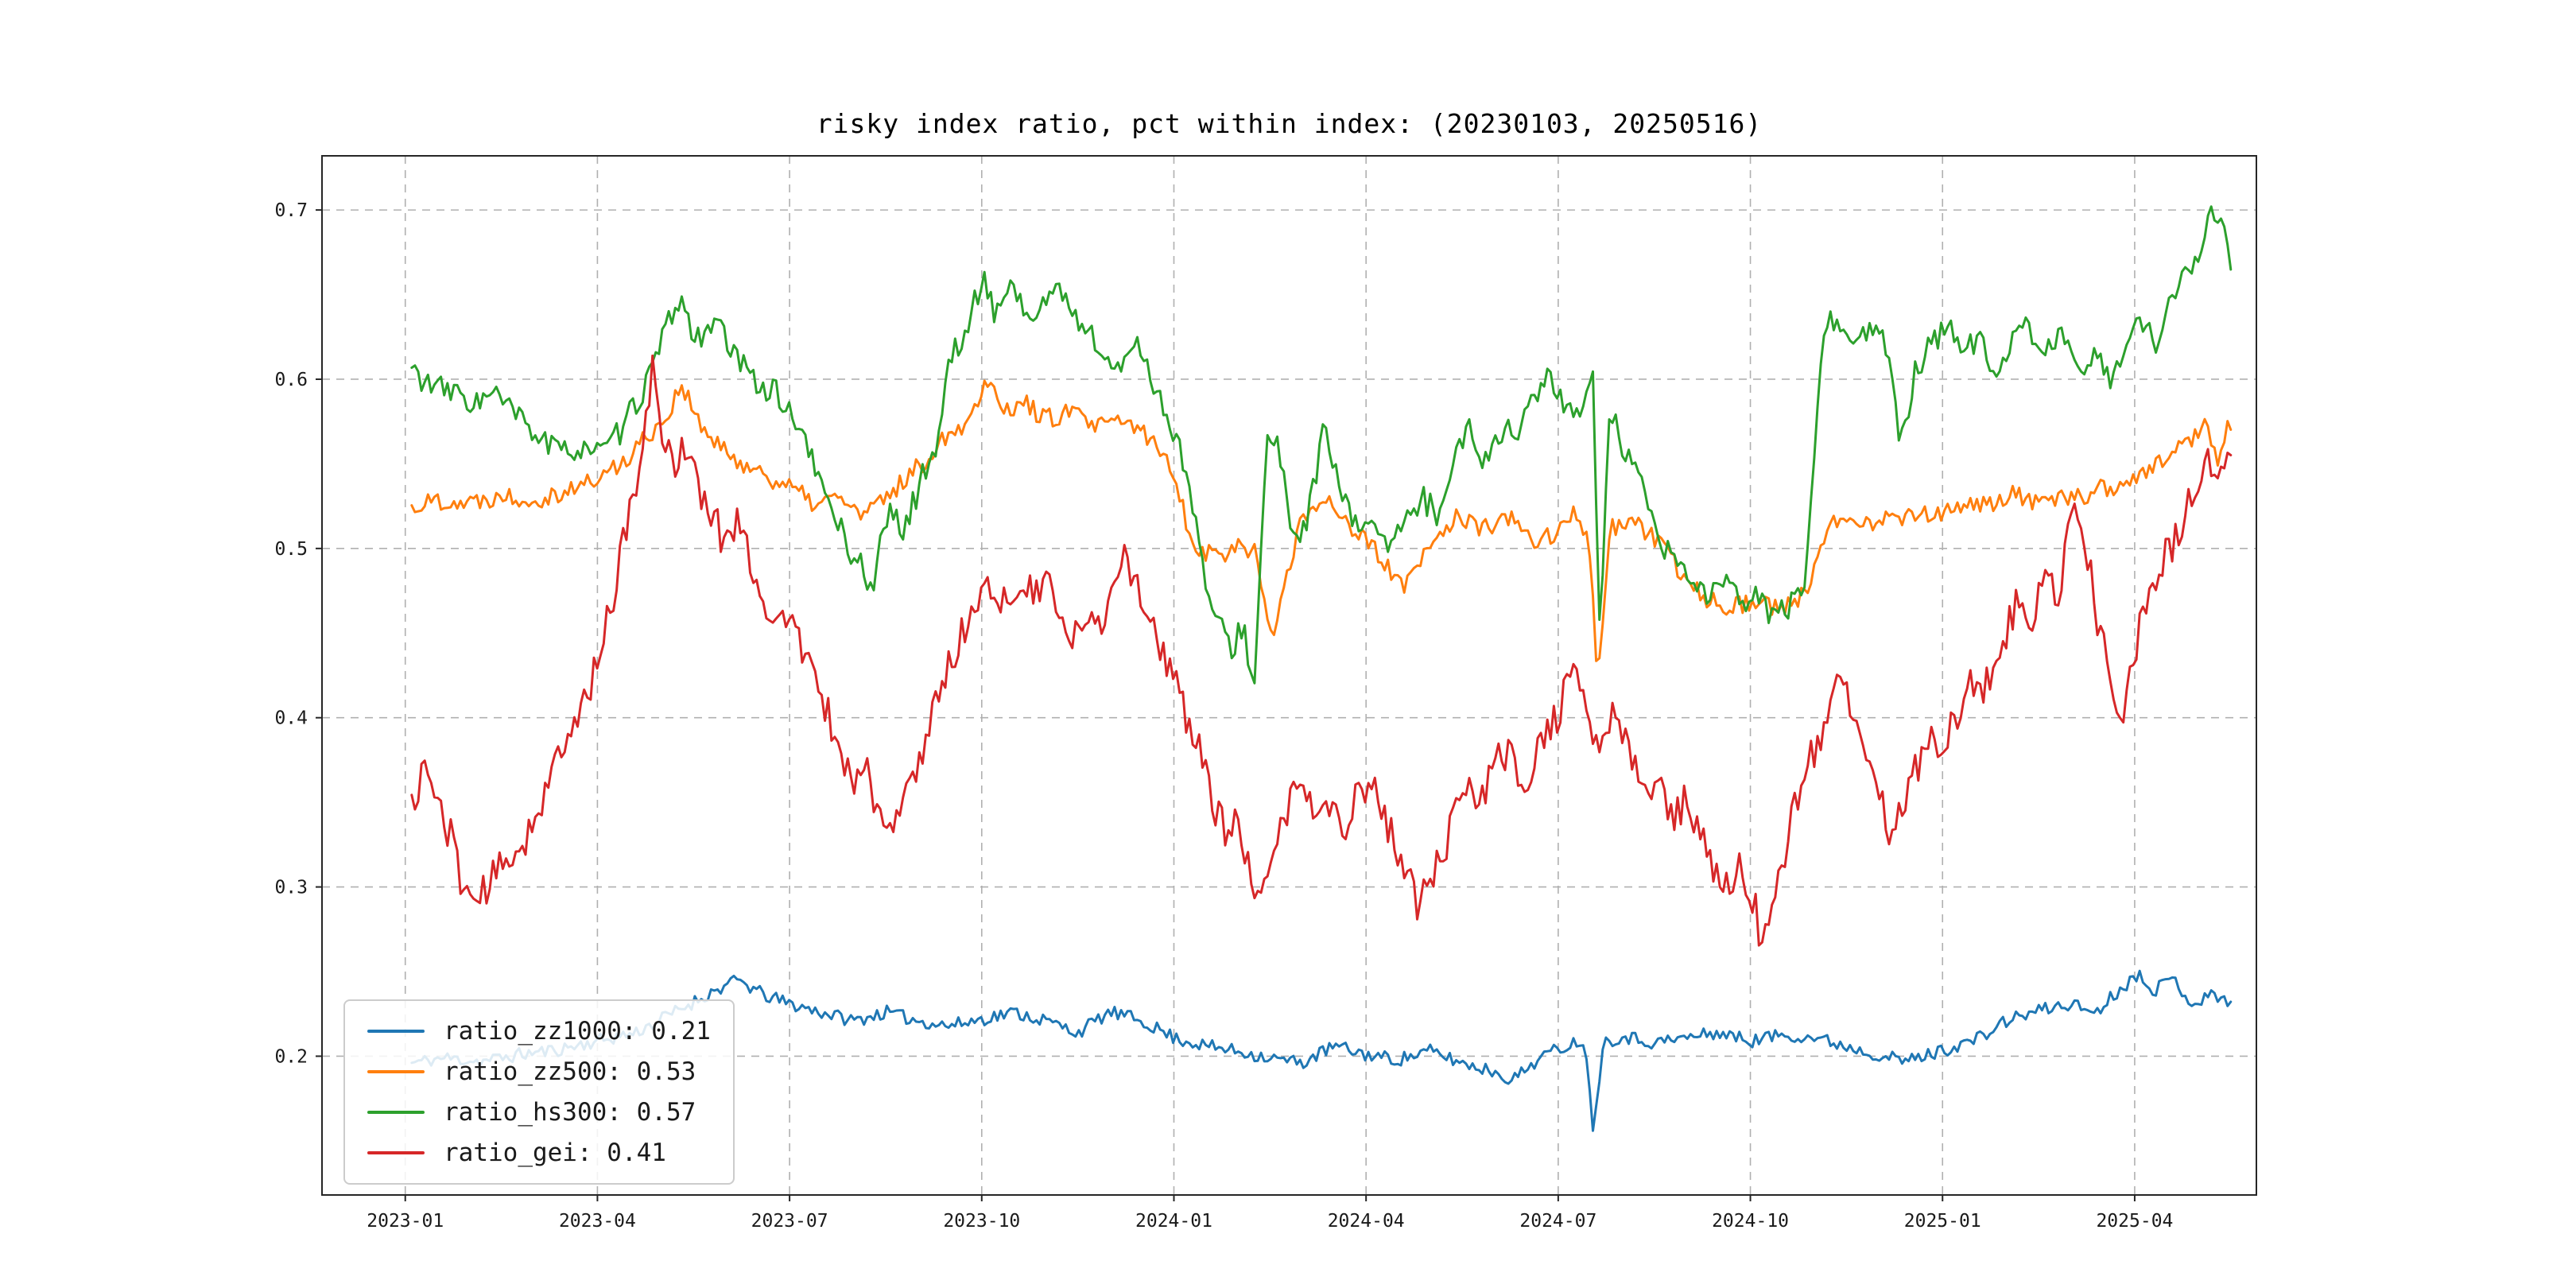 The height and width of the screenshot is (1288, 2576). What do you see at coordinates (570, 1113) in the screenshot?
I see `legend-label-hs300: ratio_hs300: 0.57` at bounding box center [570, 1113].